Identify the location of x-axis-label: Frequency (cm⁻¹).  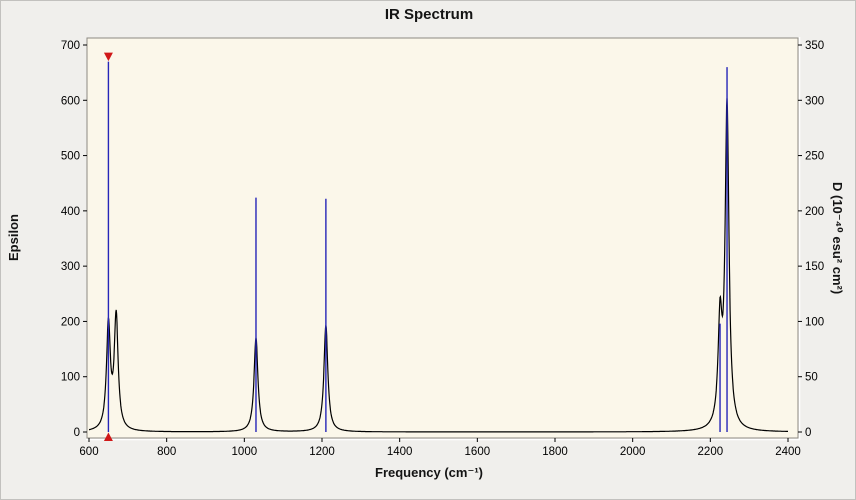
(429, 472).